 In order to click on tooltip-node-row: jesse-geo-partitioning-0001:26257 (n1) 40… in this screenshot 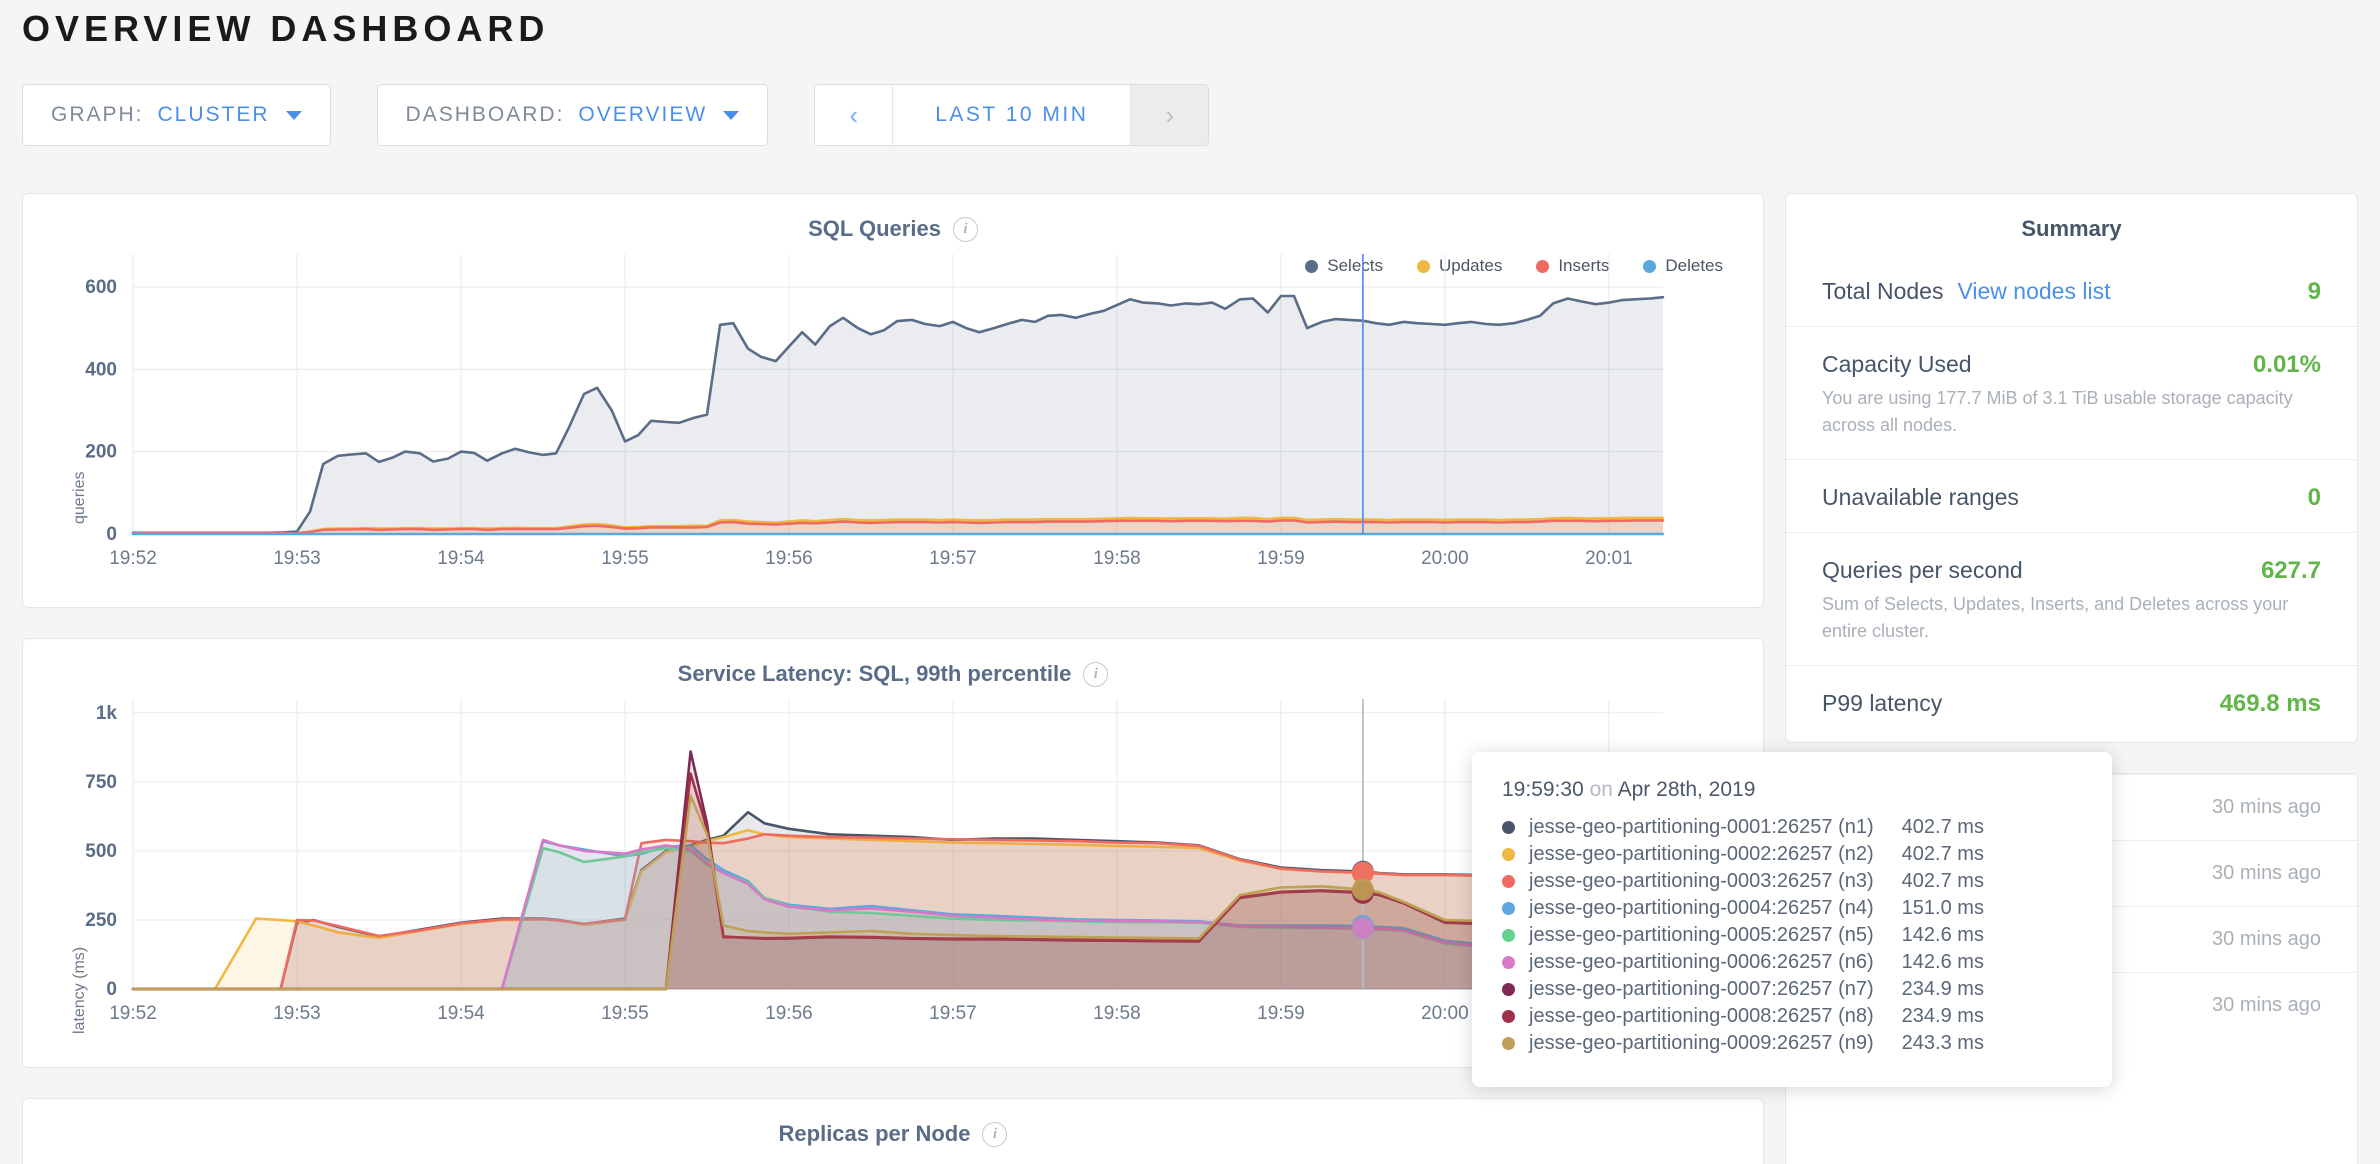, I will do `click(1792, 827)`.